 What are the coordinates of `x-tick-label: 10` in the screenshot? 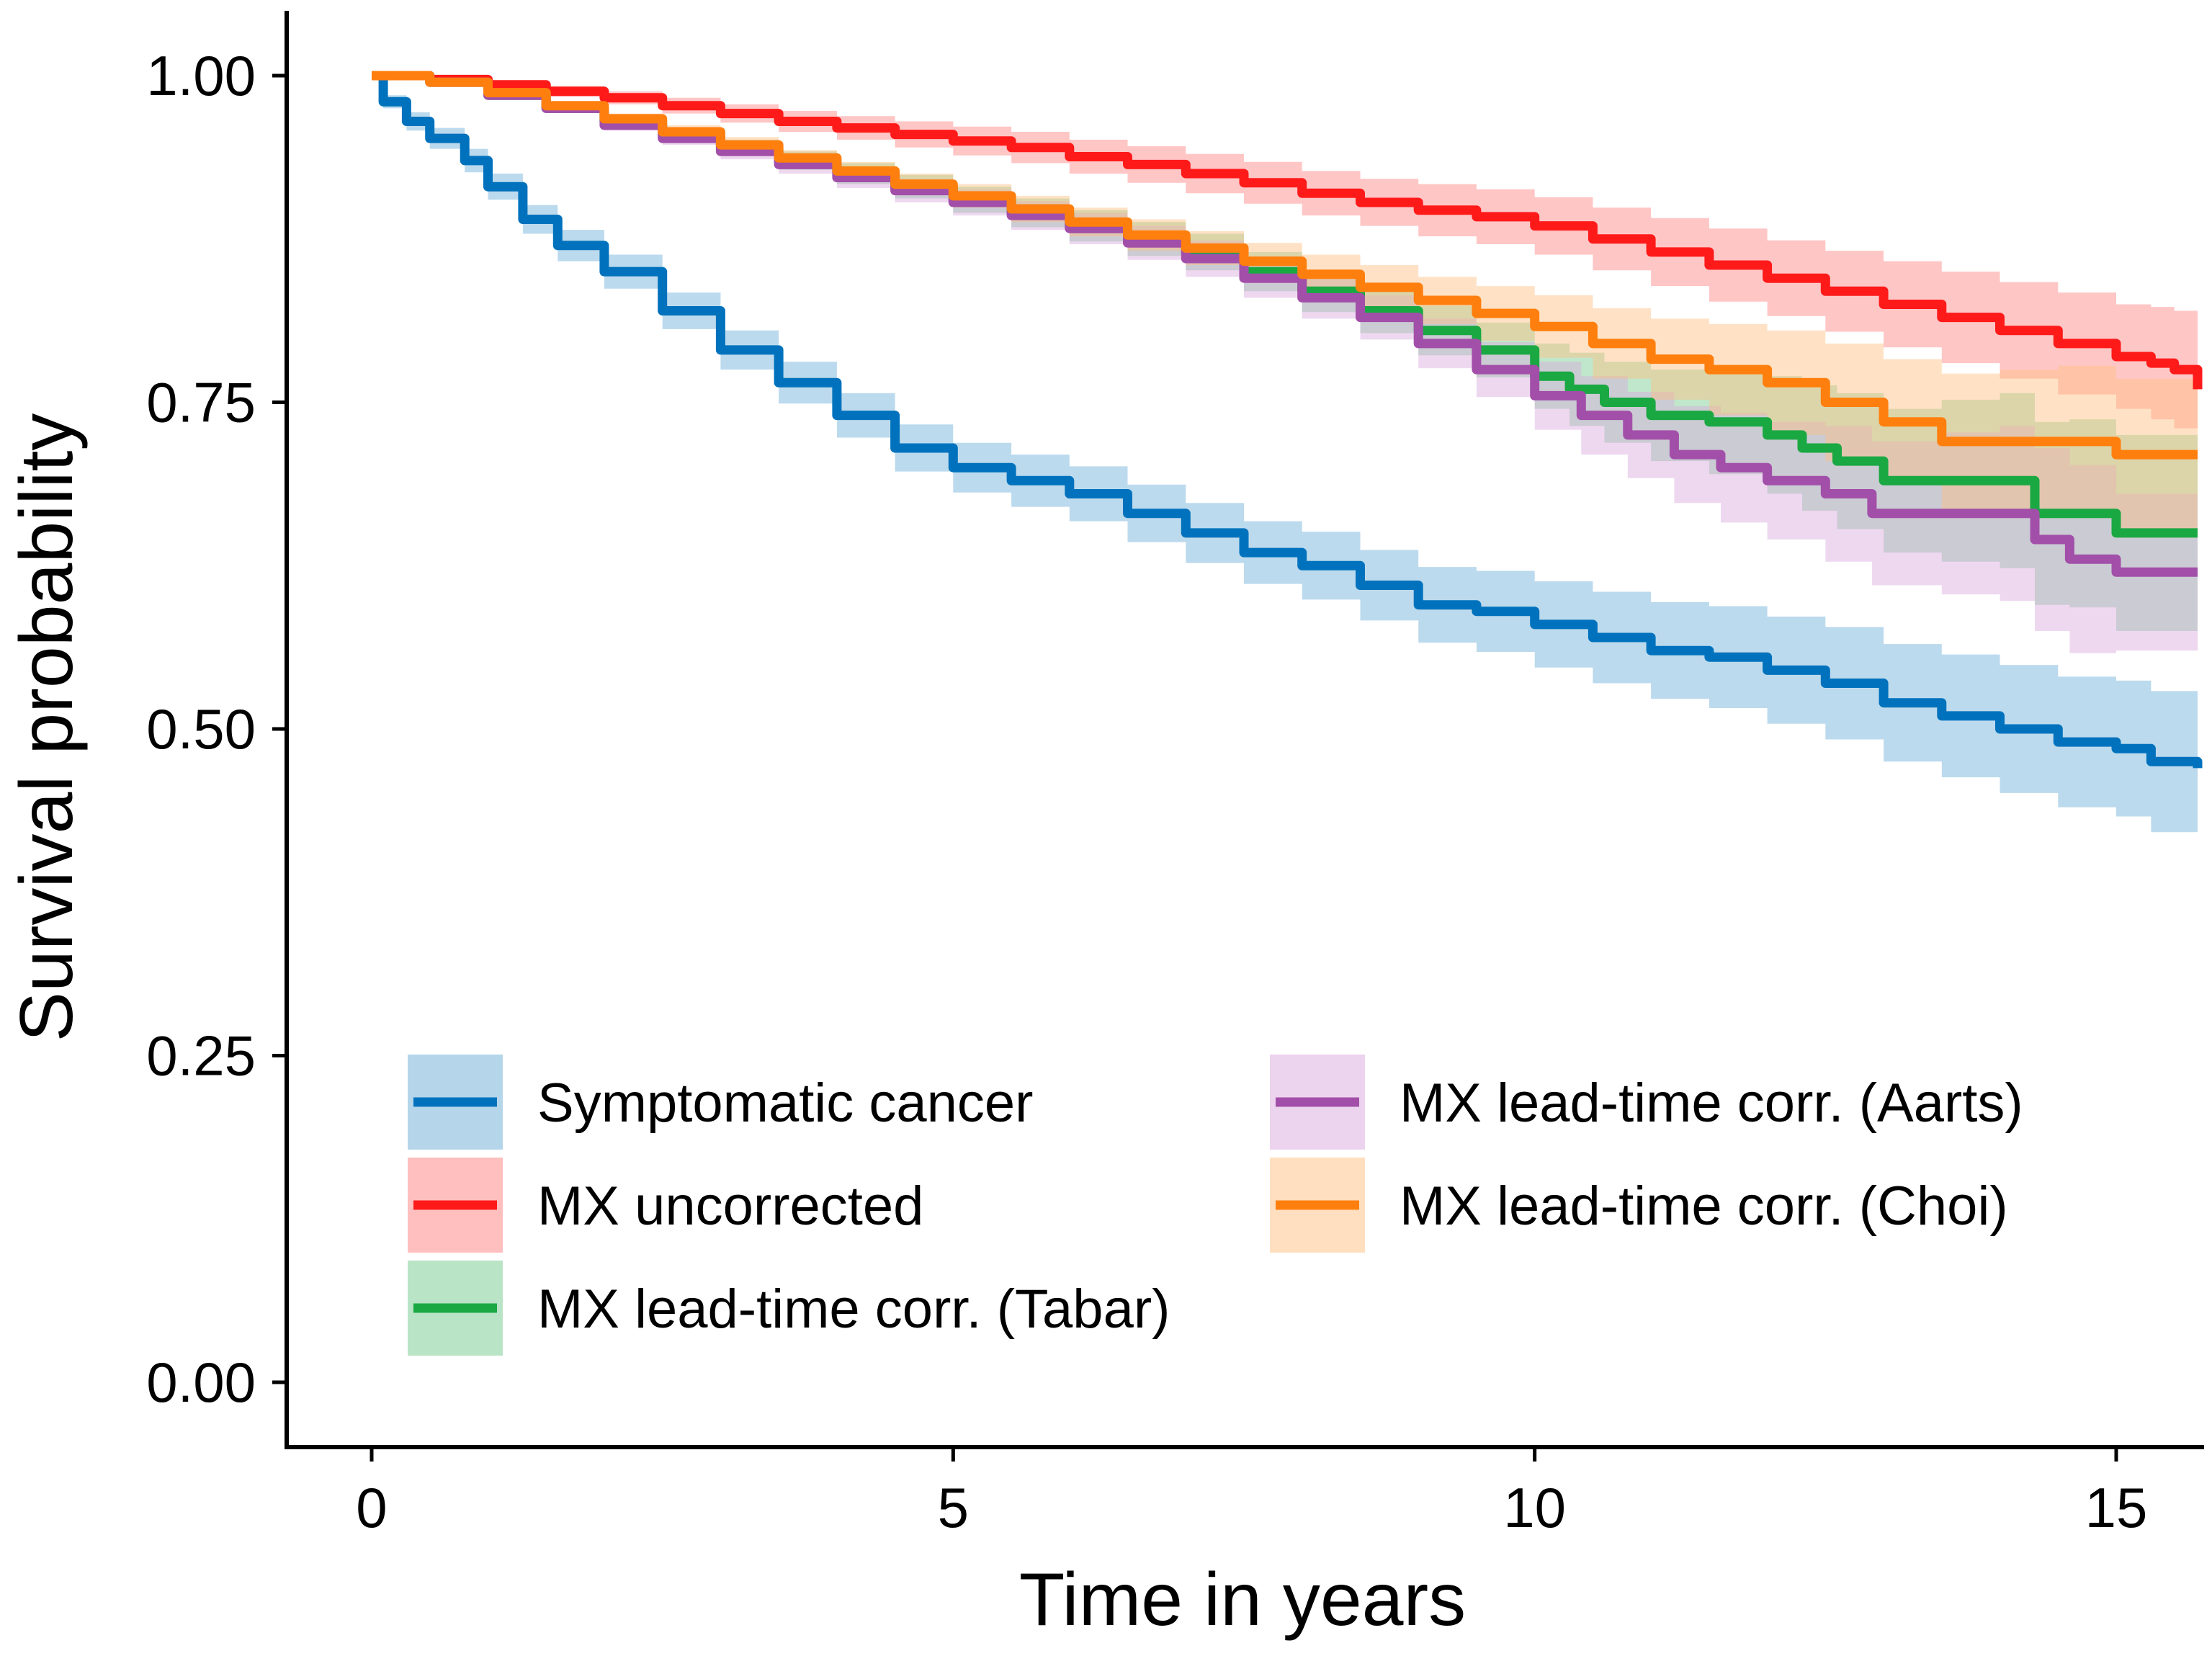 It's located at (1534, 1507).